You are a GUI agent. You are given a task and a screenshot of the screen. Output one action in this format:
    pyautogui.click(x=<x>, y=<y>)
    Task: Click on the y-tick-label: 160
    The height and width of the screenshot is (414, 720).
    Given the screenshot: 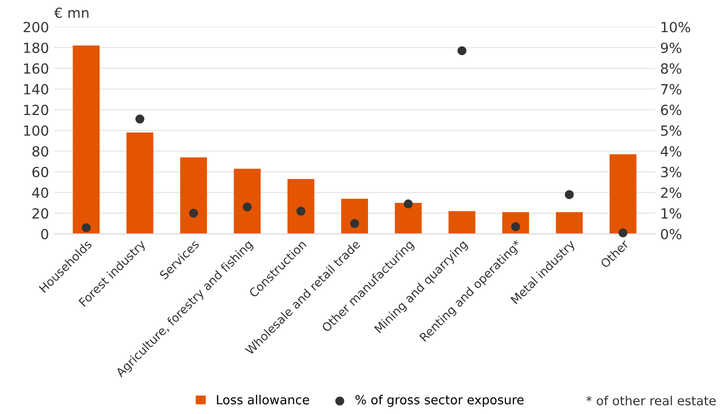 What is the action you would take?
    pyautogui.click(x=36, y=68)
    